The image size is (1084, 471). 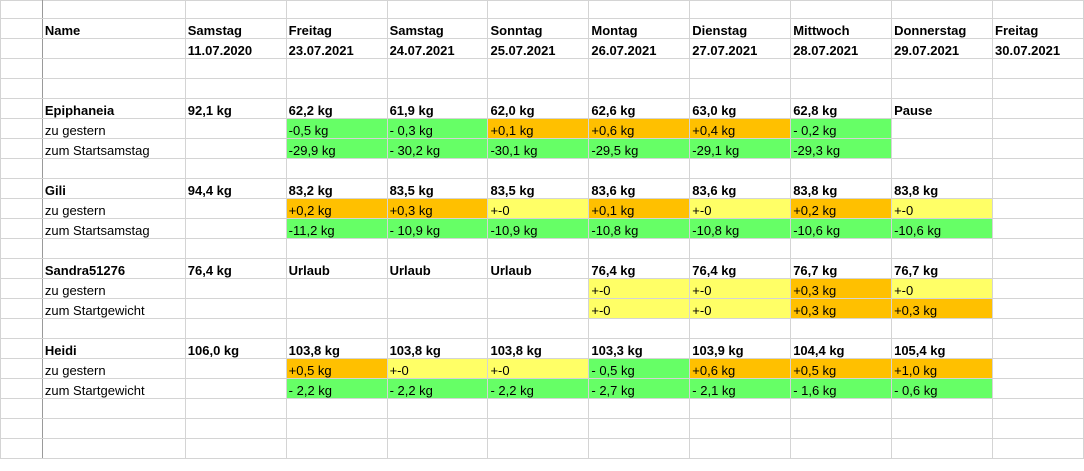 I want to click on day-header-cell: Samstag, so click(x=437, y=28).